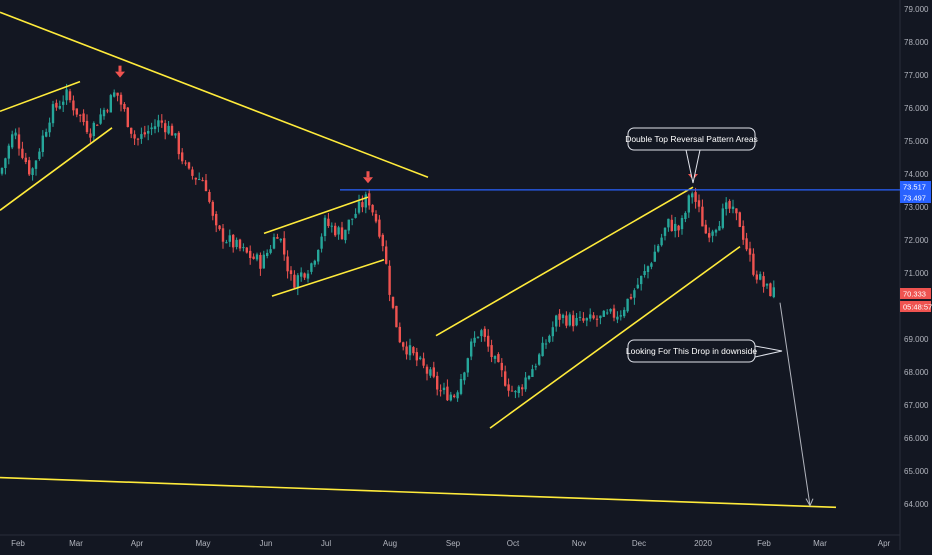  I want to click on drop-callout: Looking For This Drop in downside, so click(704, 351).